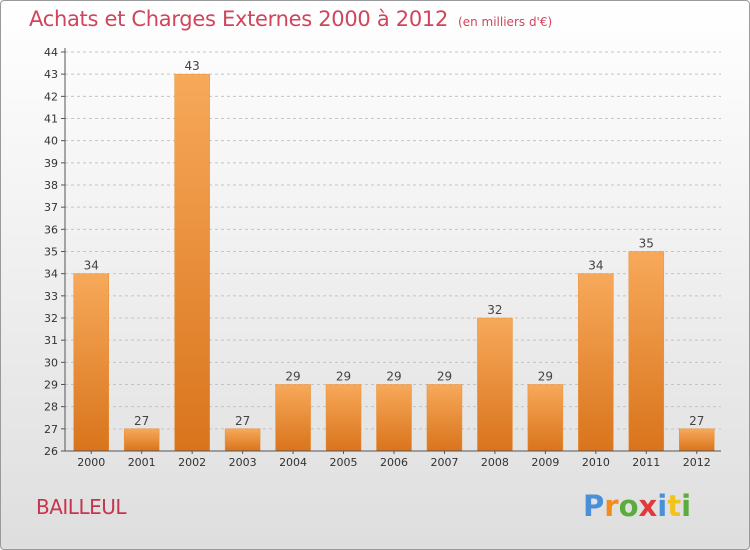 The image size is (750, 550). Describe the element at coordinates (344, 462) in the screenshot. I see `x-tick-label: 2005` at that location.